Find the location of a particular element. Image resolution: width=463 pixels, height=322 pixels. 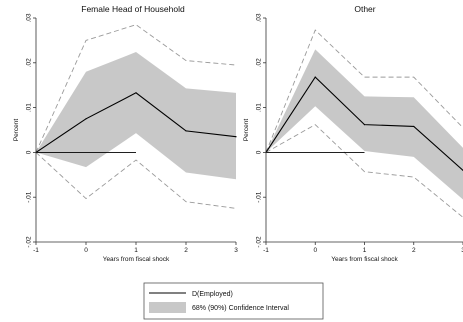

legend-band-swatch is located at coordinates (167, 307).